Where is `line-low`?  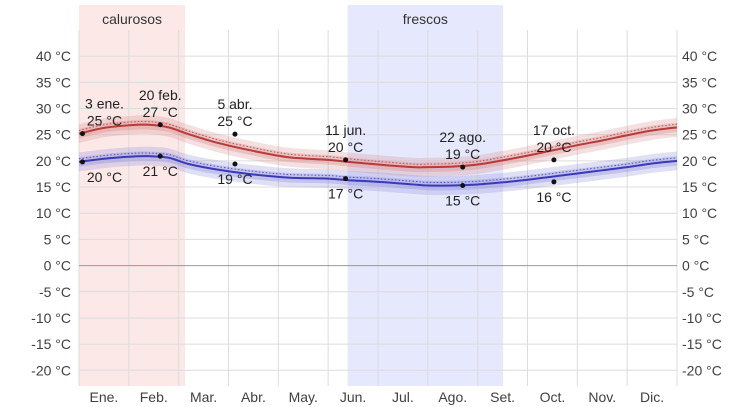 line-low is located at coordinates (378, 171).